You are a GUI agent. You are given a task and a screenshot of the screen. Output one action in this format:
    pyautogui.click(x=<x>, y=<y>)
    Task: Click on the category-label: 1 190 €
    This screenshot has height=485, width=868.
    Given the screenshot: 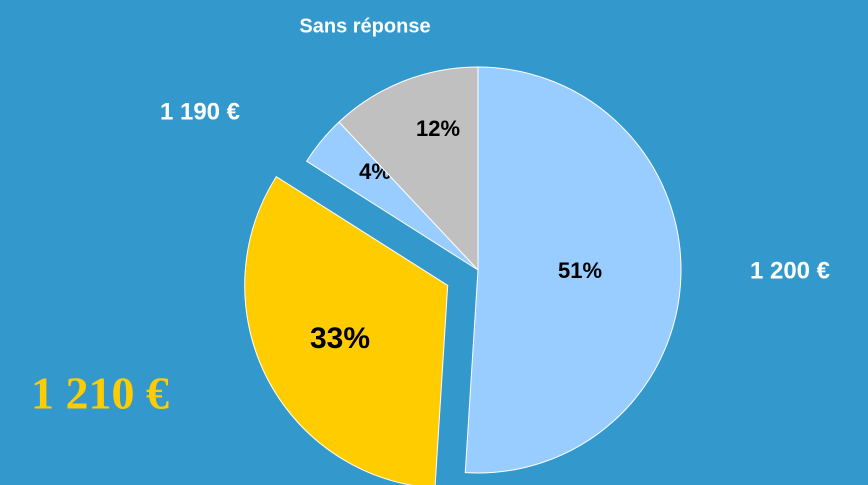 What is the action you would take?
    pyautogui.click(x=200, y=111)
    